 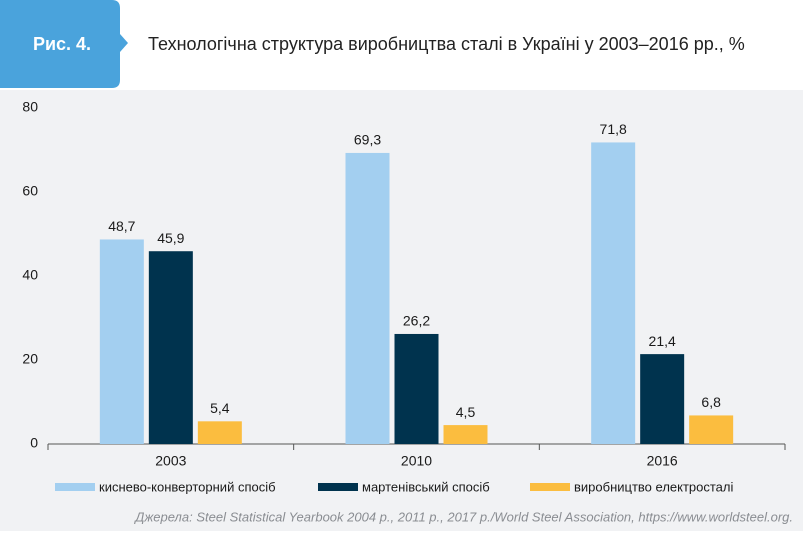 What do you see at coordinates (367, 140) in the screenshot?
I see `value-label: 69,3` at bounding box center [367, 140].